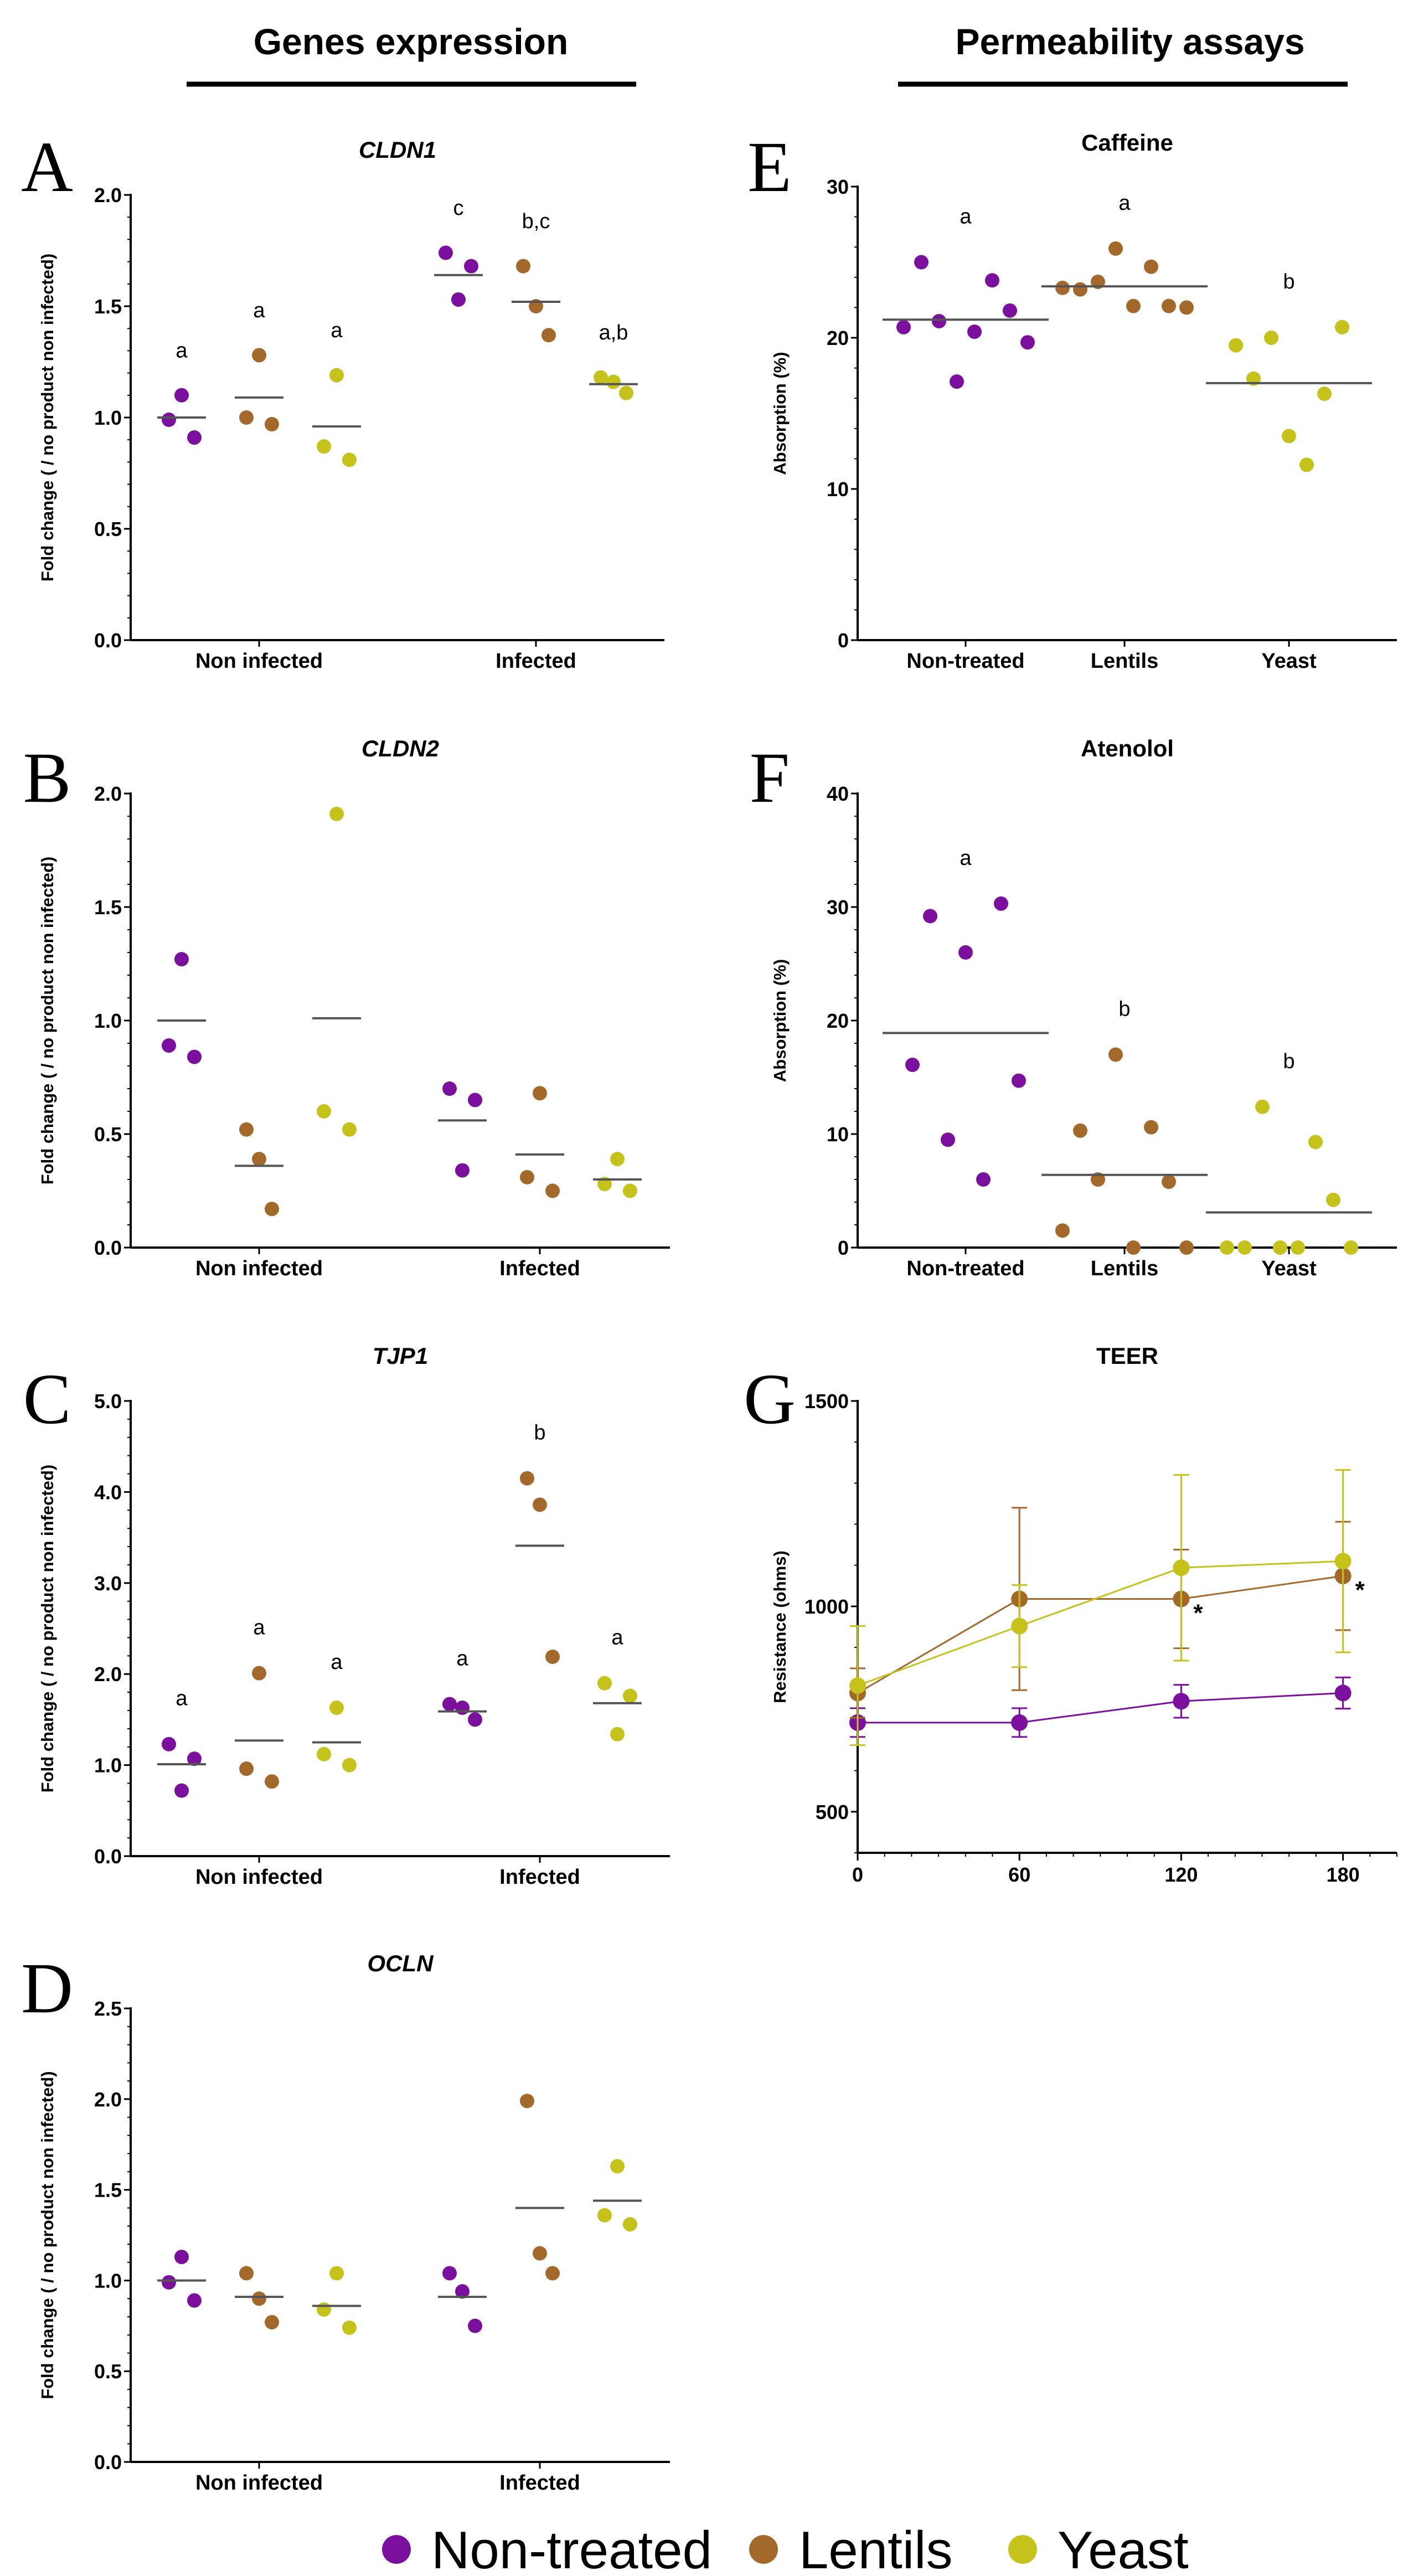  What do you see at coordinates (337, 971) in the screenshot?
I see `group-yeast` at bounding box center [337, 971].